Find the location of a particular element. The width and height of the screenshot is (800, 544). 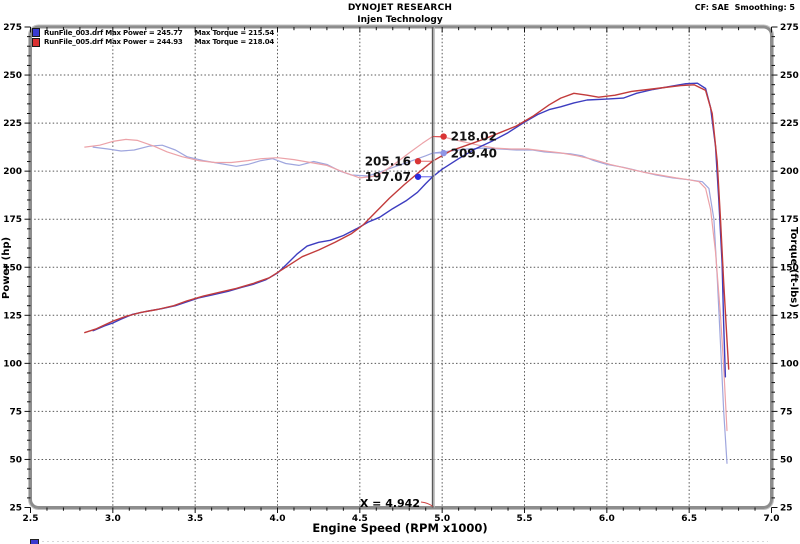

rpm-axis-tick-label: 5.0 is located at coordinates (442, 519).